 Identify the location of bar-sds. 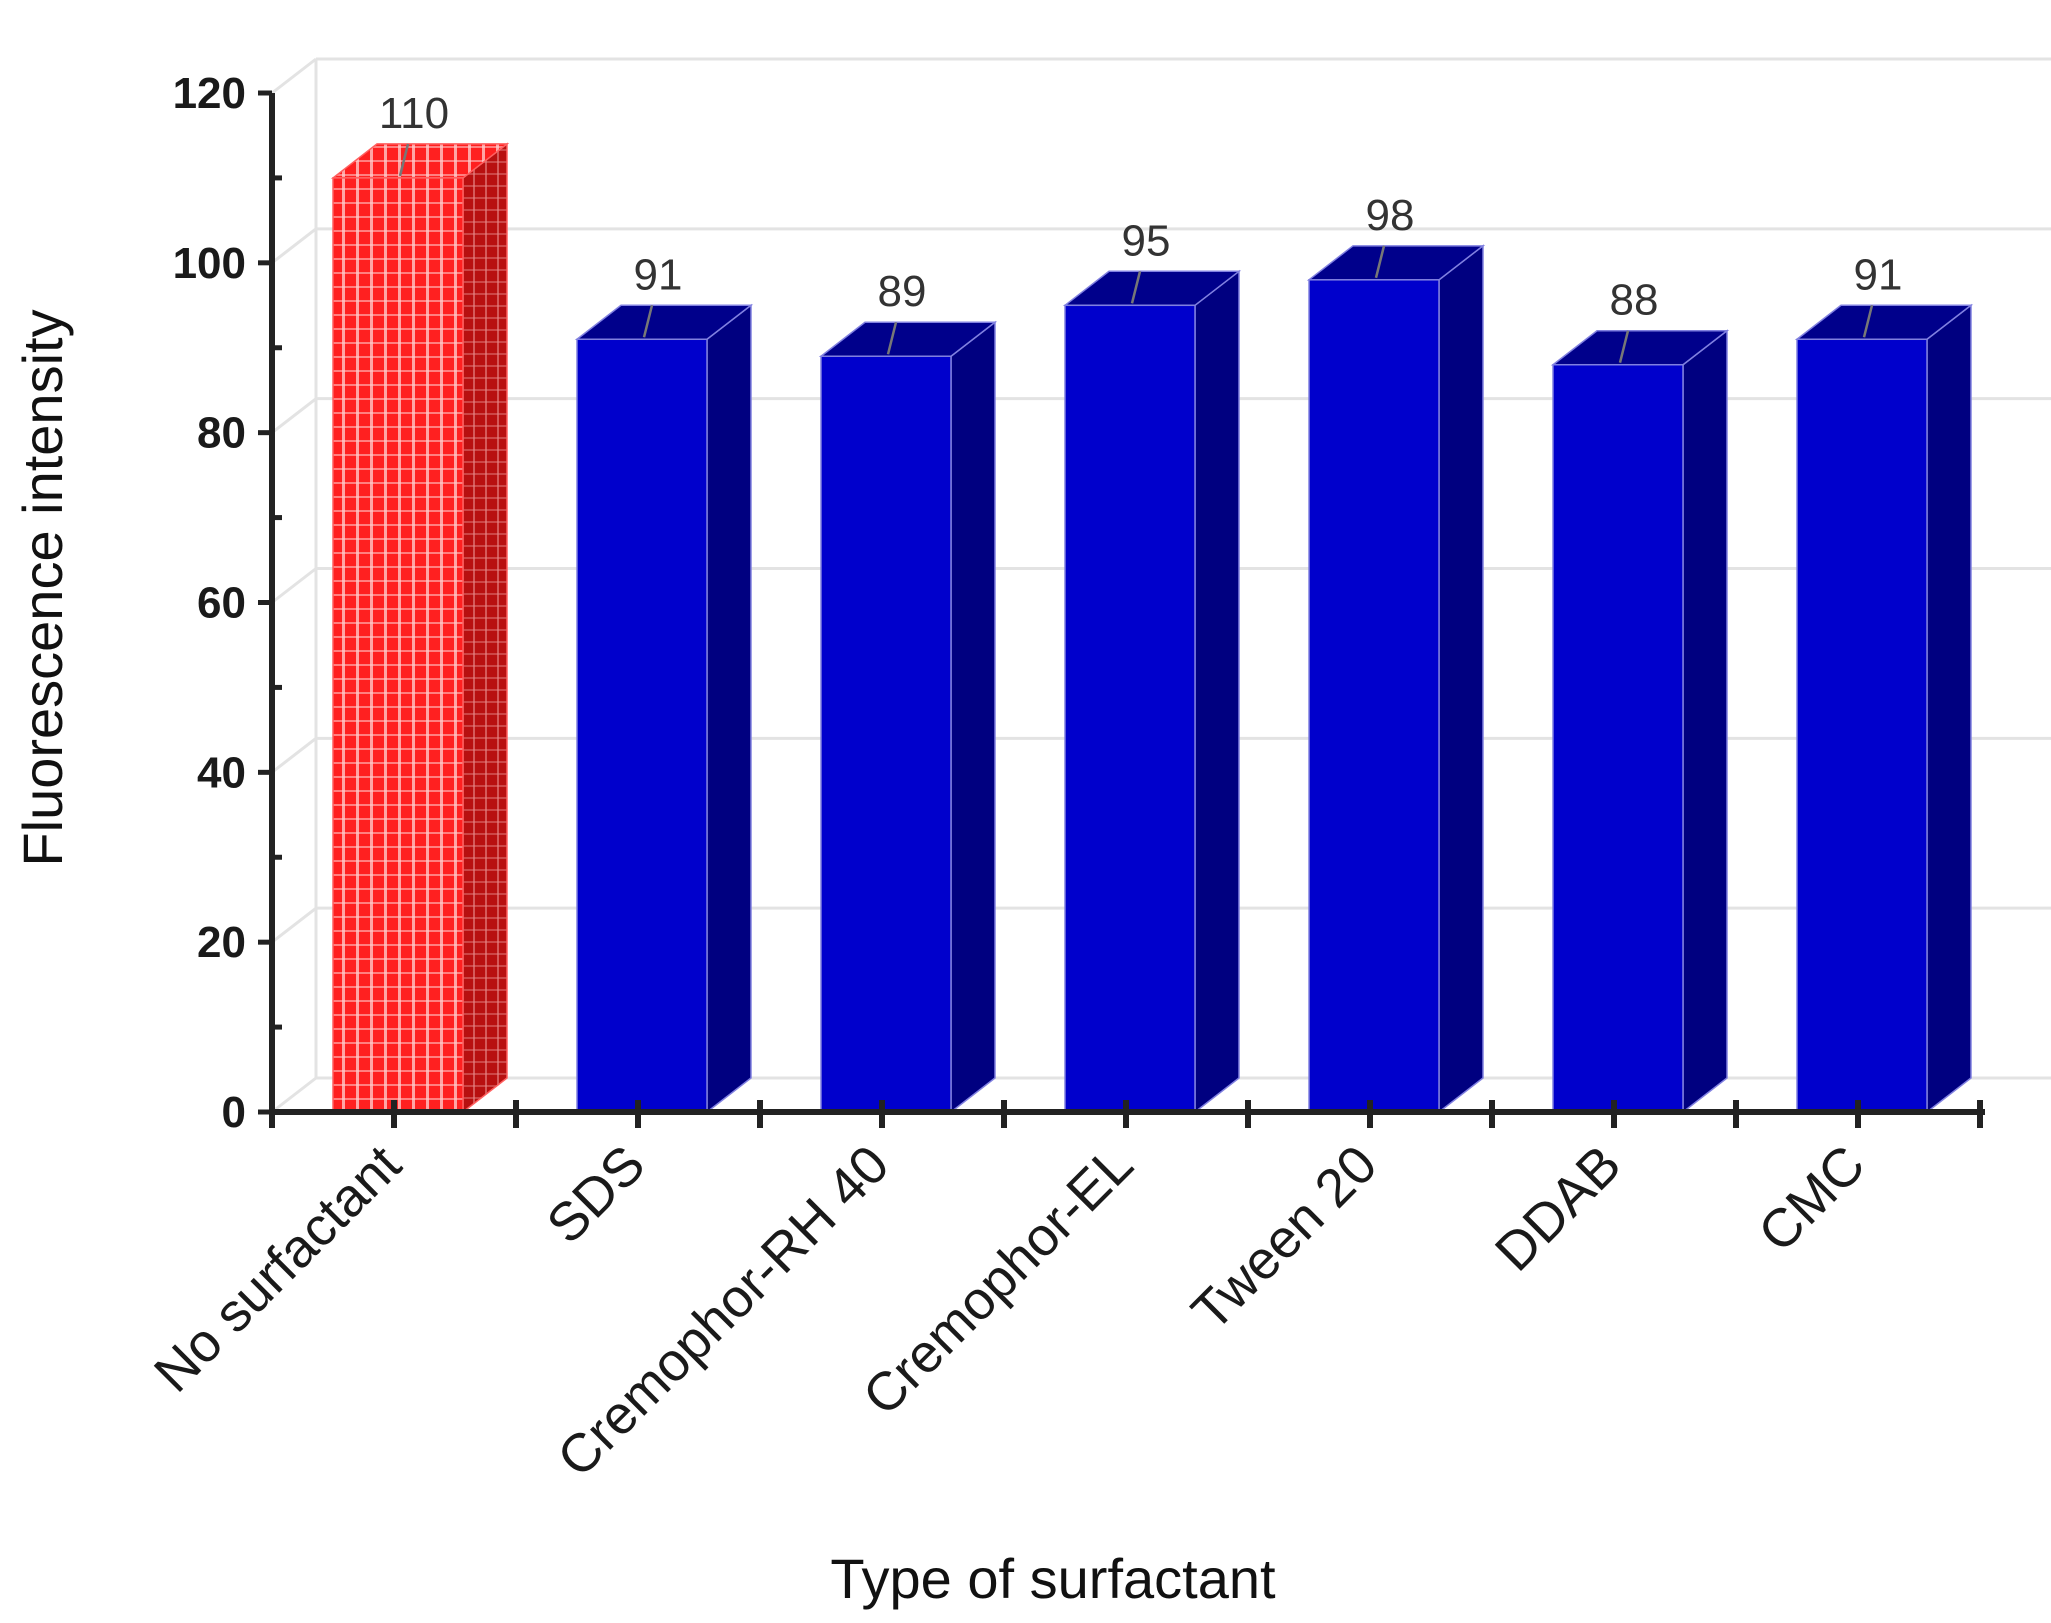
(664, 708).